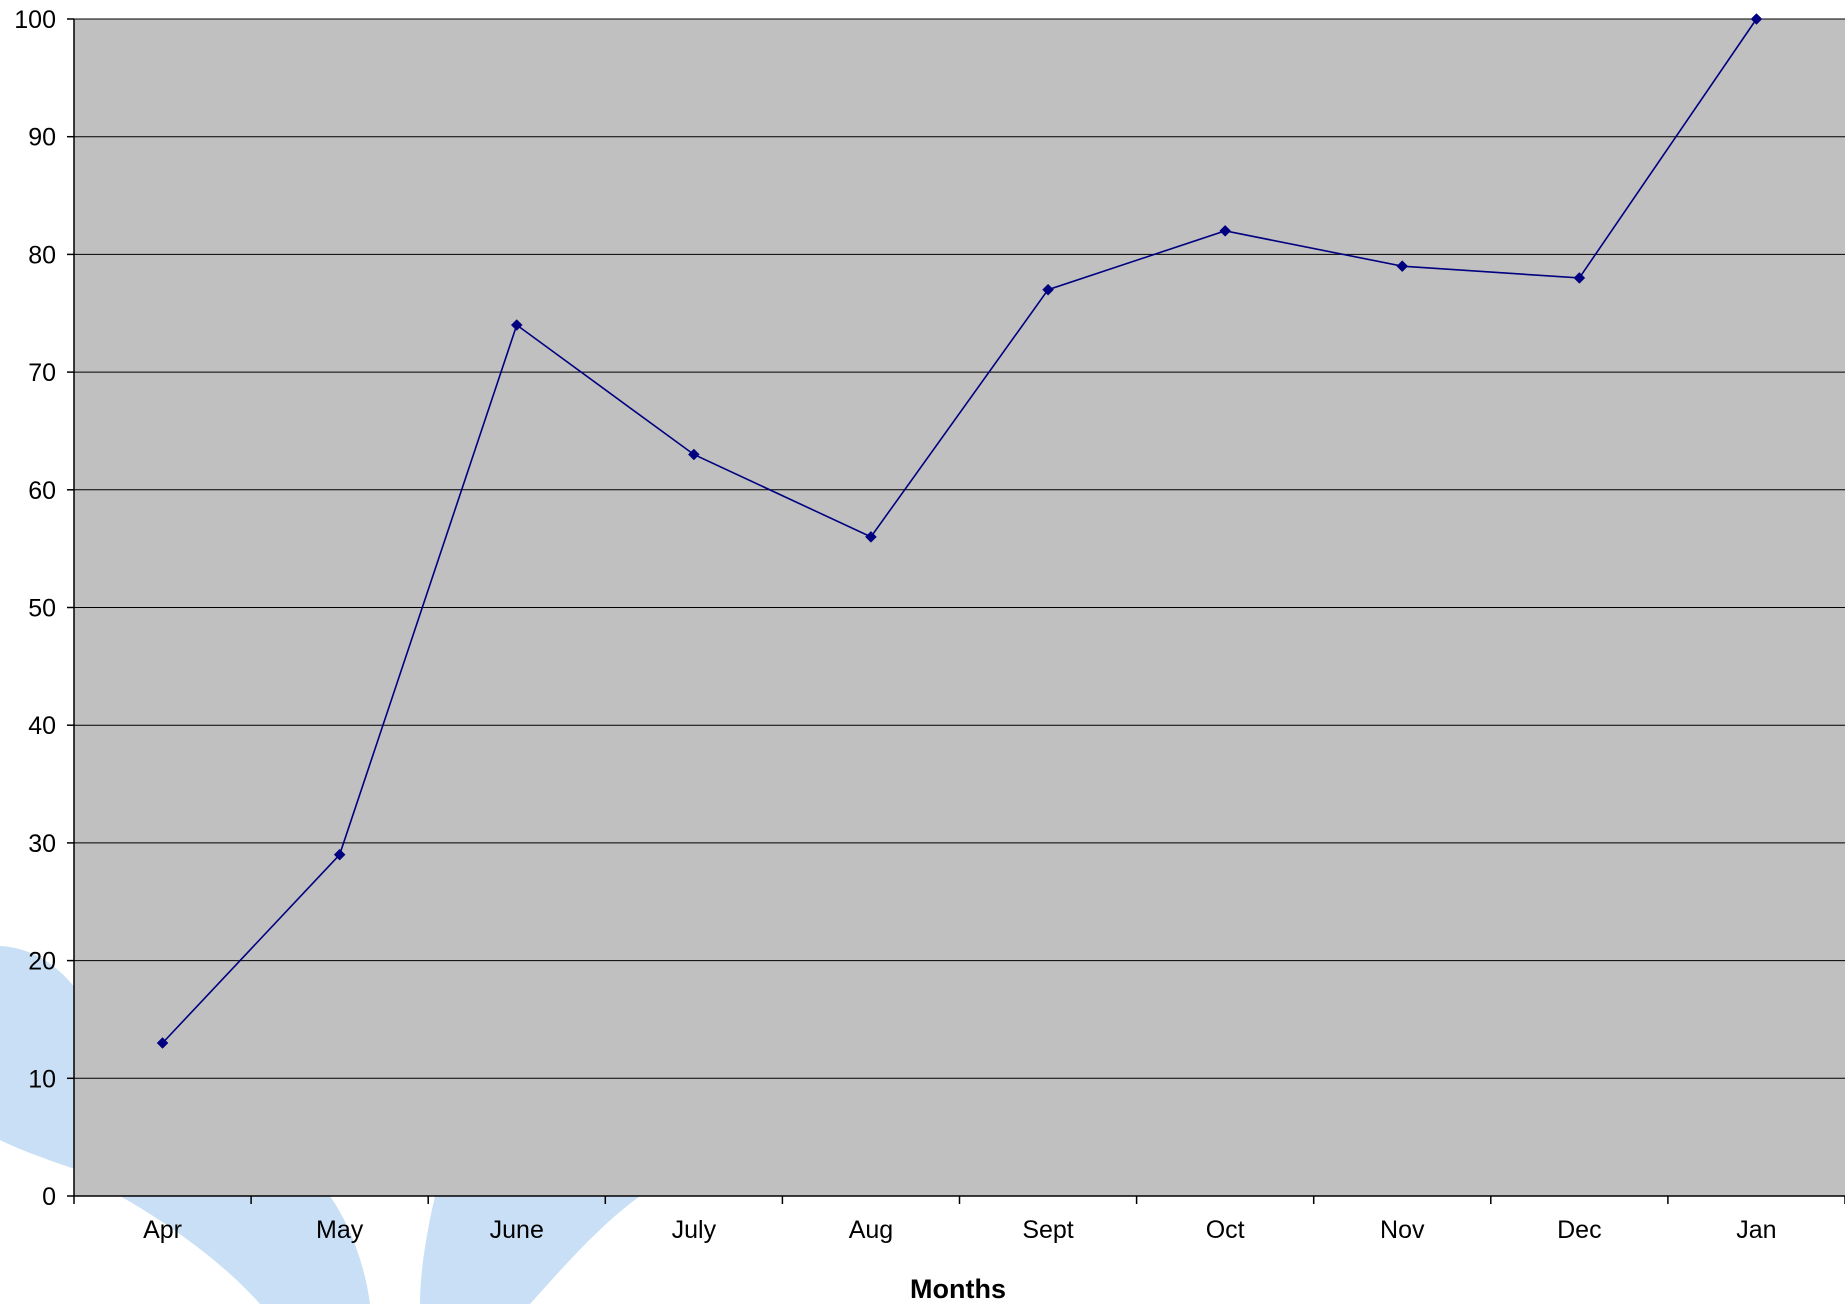 The width and height of the screenshot is (1845, 1304). I want to click on x-tick-label: May, so click(340, 1230).